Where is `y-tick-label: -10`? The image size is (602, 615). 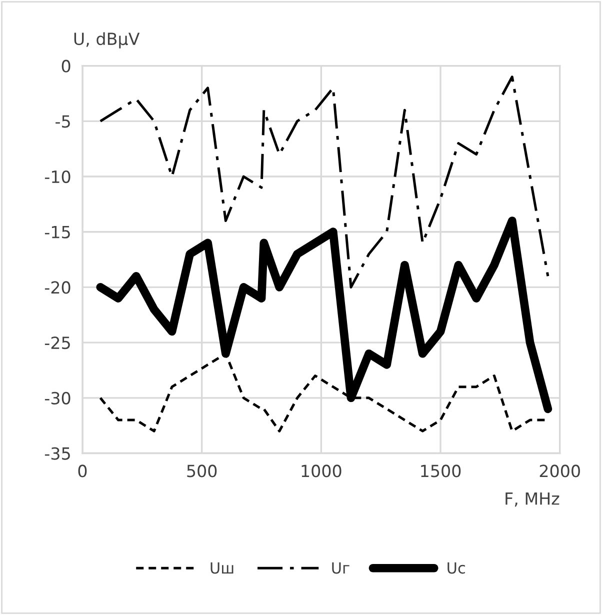 y-tick-label: -10 is located at coordinates (57, 177).